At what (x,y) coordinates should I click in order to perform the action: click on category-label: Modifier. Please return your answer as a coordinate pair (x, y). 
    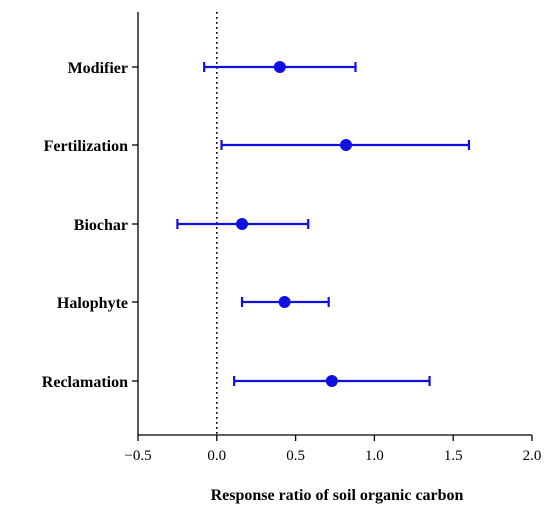
    Looking at the image, I should click on (98, 68).